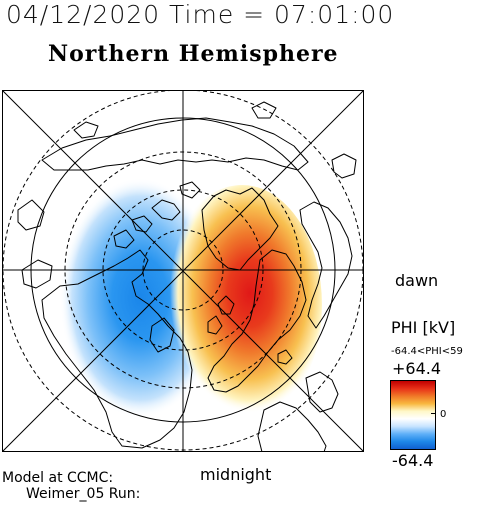  What do you see at coordinates (83, 494) in the screenshot?
I see `run-credit: Weimer_05 Run:` at bounding box center [83, 494].